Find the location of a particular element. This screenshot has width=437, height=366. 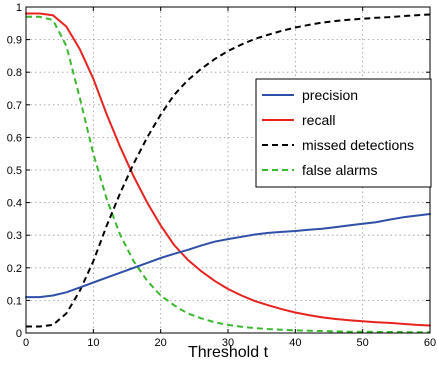

y-tick-label: 1 is located at coordinates (19, 8).